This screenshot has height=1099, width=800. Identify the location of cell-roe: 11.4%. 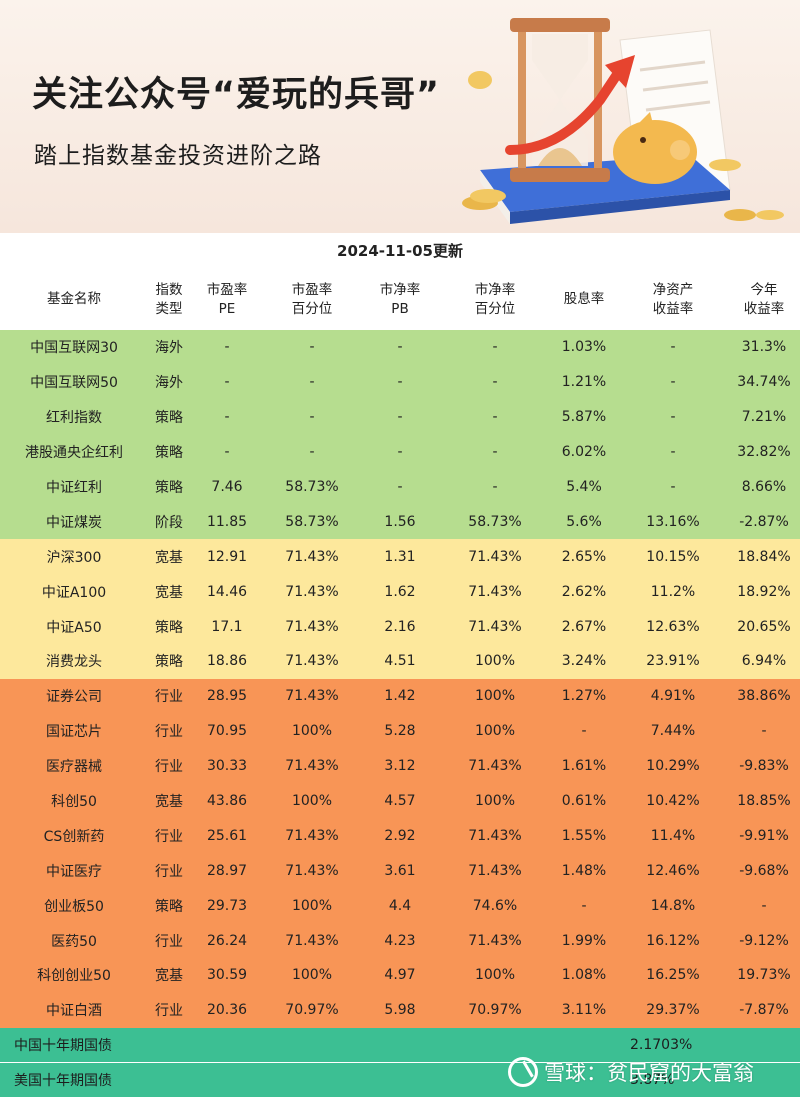
(673, 835).